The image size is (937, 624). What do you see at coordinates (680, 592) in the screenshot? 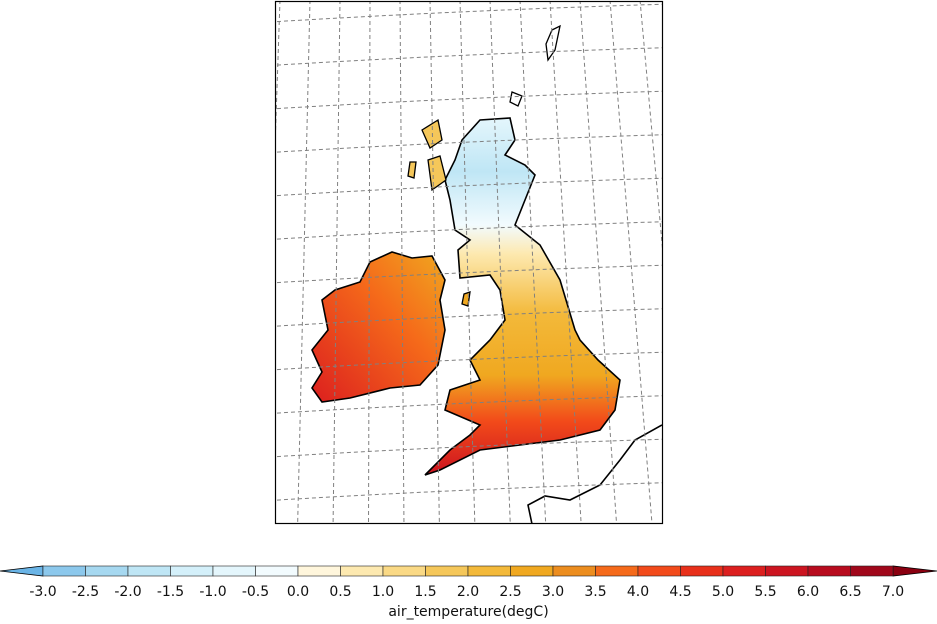
I see `colorbar-tick-label: 4.5` at bounding box center [680, 592].